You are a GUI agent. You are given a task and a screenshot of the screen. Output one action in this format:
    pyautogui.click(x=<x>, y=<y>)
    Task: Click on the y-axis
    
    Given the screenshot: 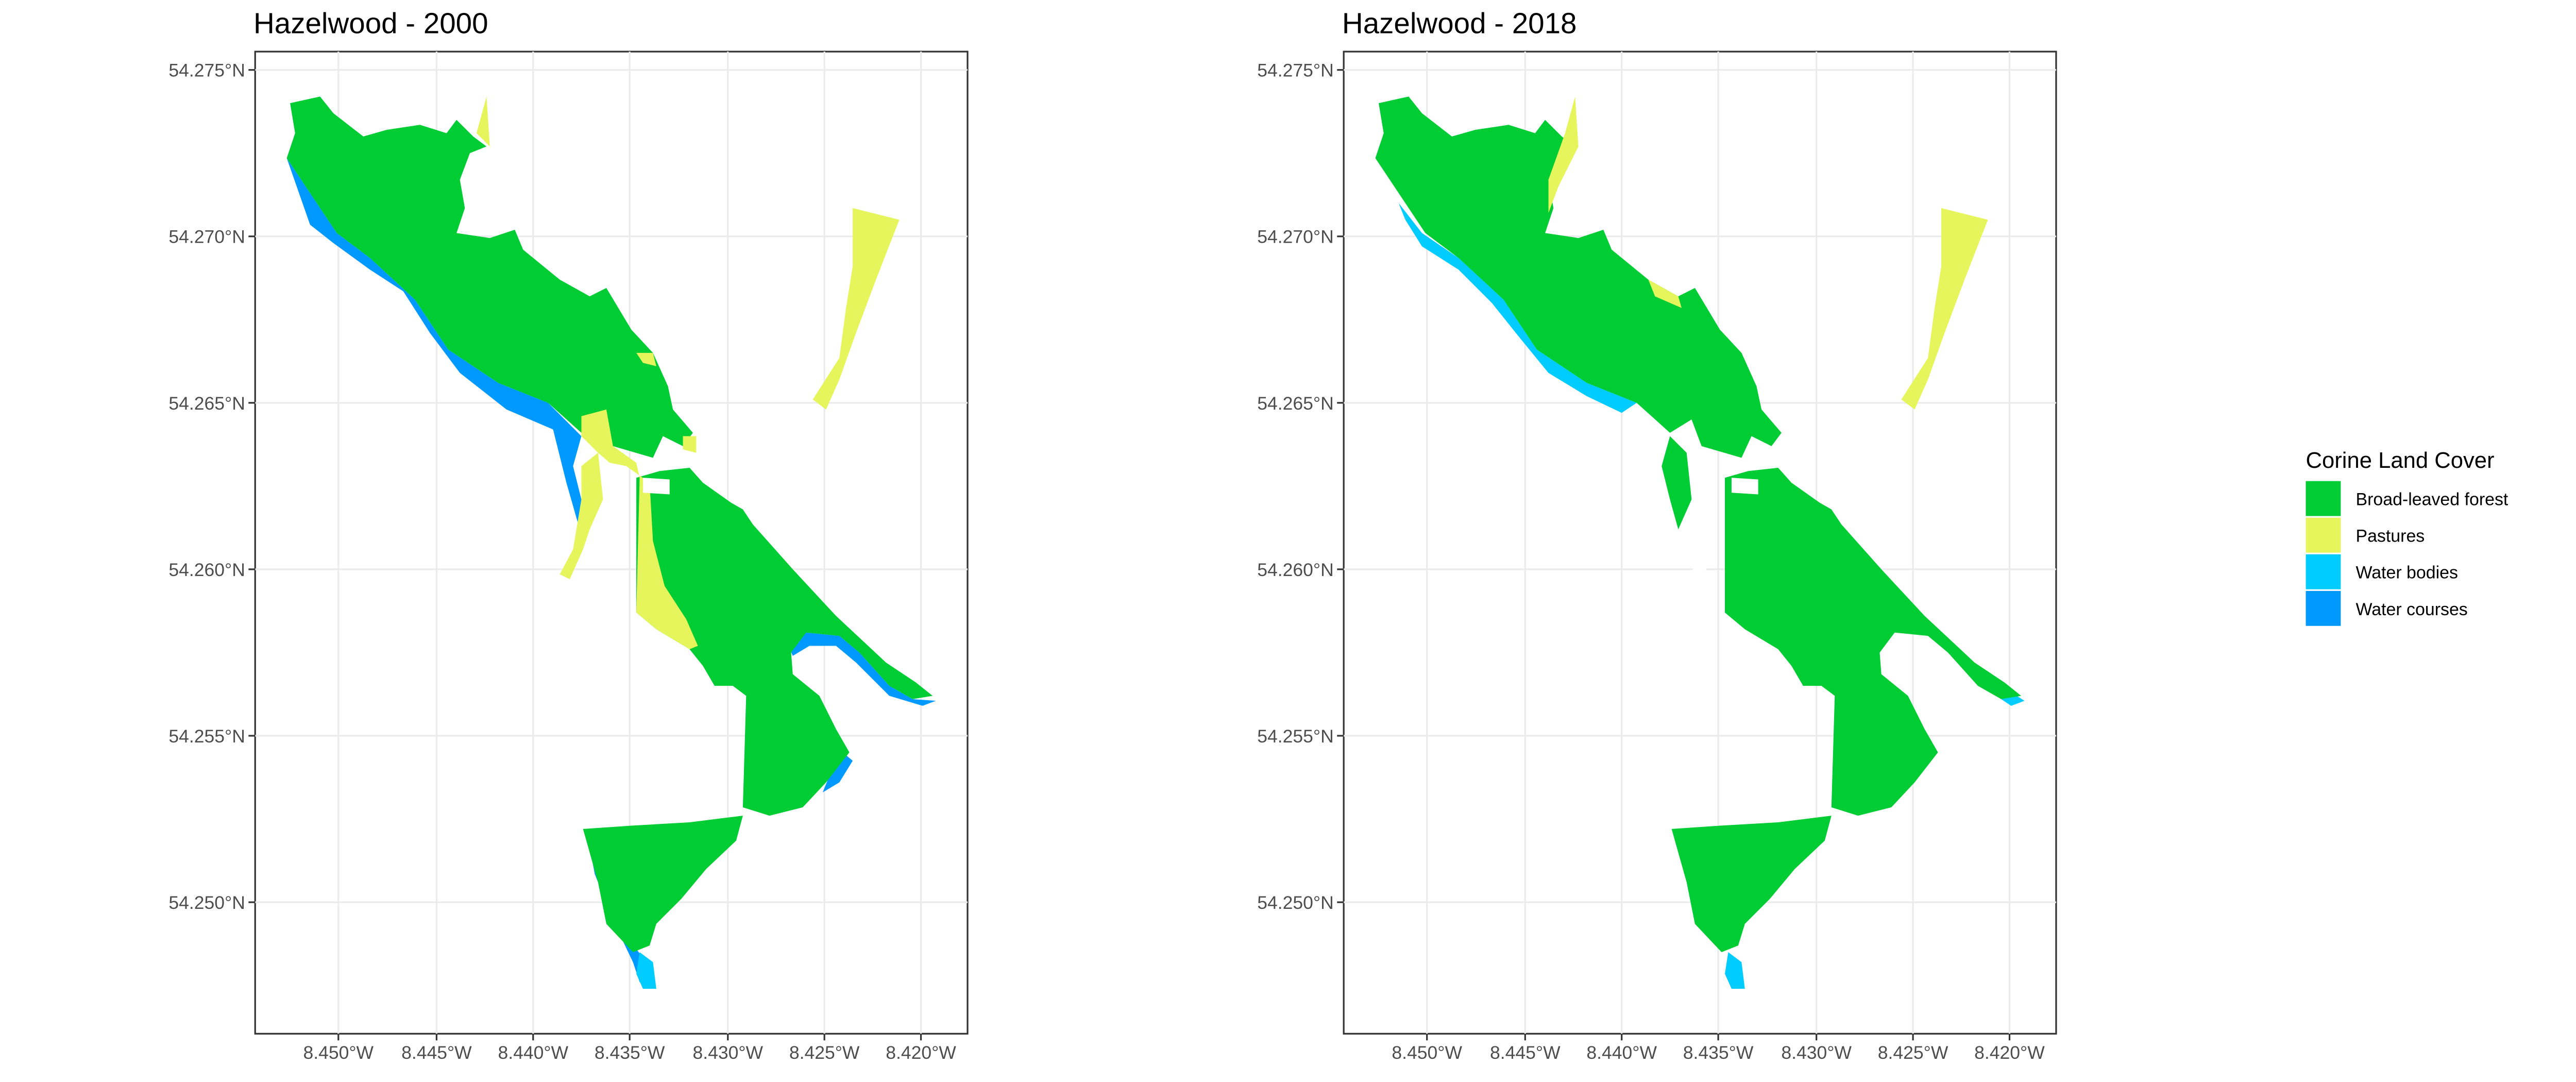 What is the action you would take?
    pyautogui.click(x=252, y=486)
    